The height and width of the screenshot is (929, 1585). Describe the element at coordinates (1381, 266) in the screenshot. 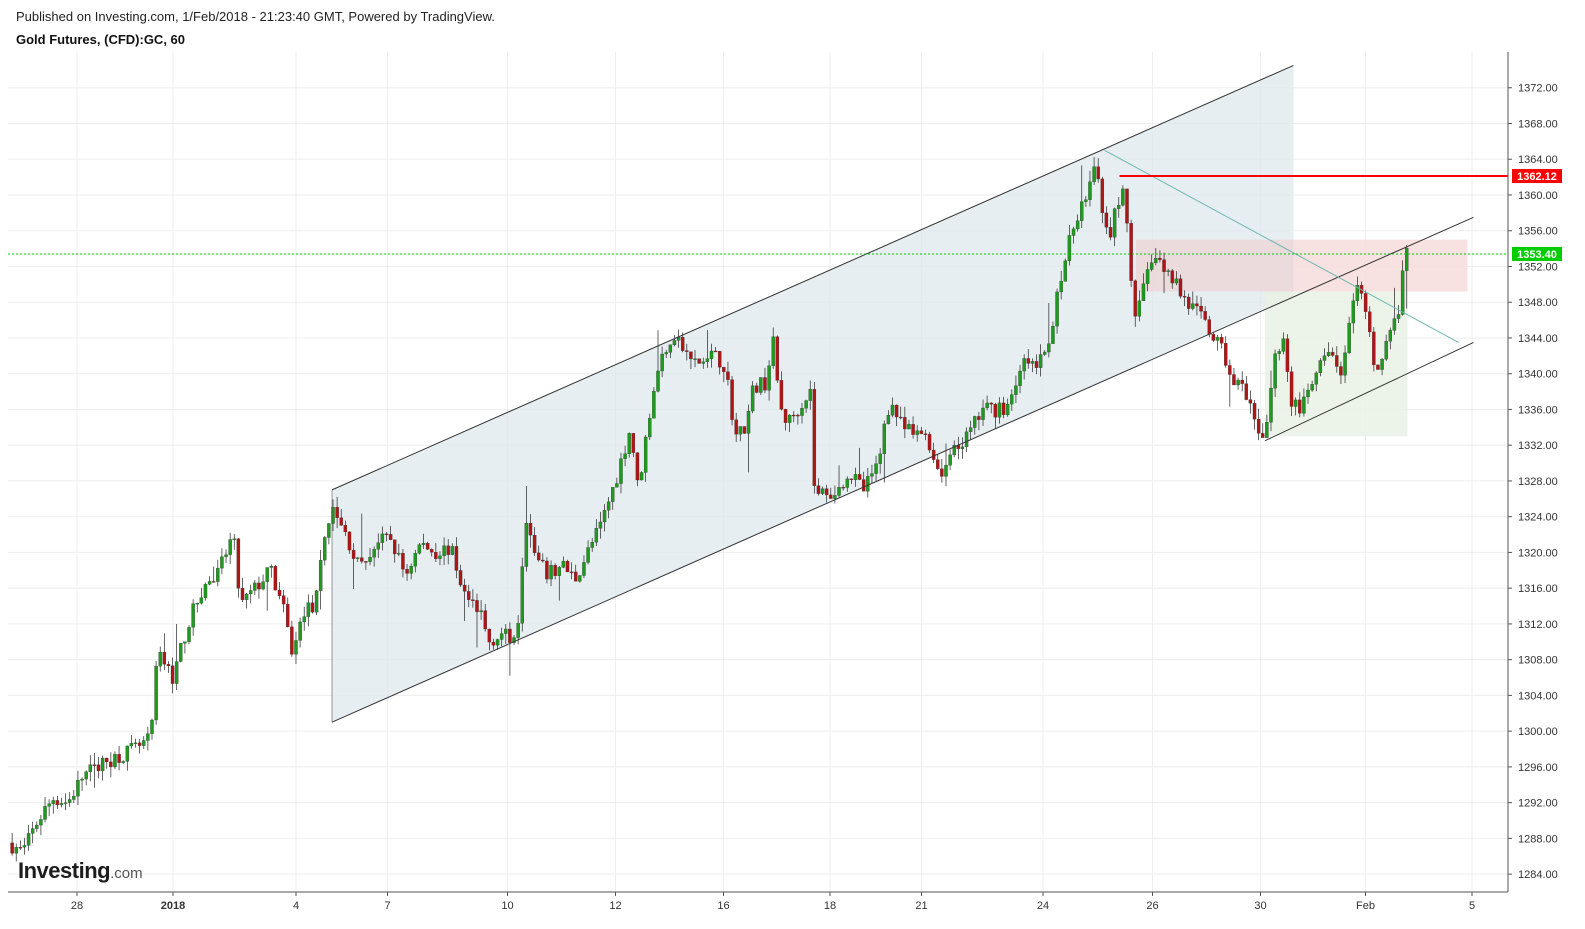

I see `shaded-zone` at that location.